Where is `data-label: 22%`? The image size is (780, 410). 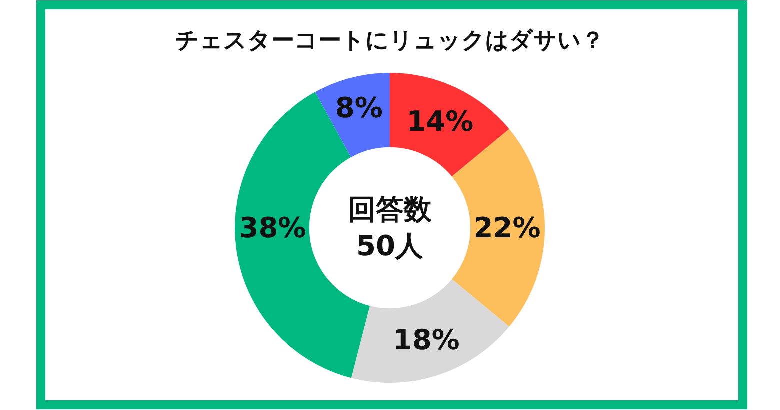
data-label: 22% is located at coordinates (507, 228).